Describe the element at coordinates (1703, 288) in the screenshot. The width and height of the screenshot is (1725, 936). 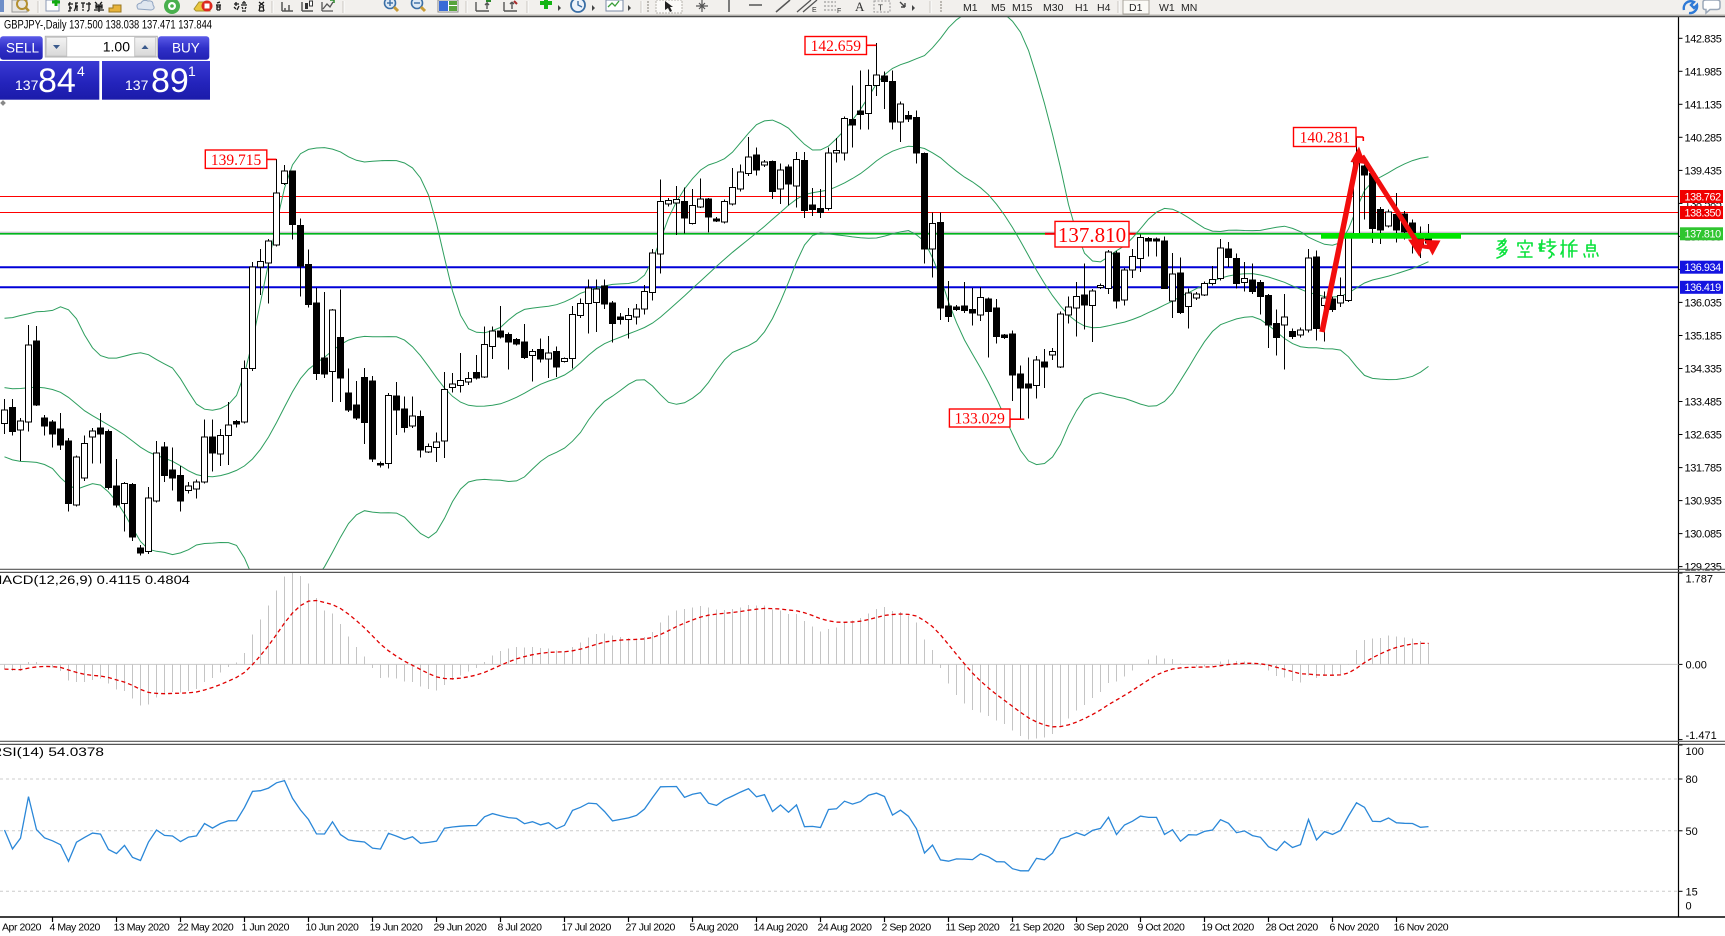
I see `svg-text: 136.419` at that location.